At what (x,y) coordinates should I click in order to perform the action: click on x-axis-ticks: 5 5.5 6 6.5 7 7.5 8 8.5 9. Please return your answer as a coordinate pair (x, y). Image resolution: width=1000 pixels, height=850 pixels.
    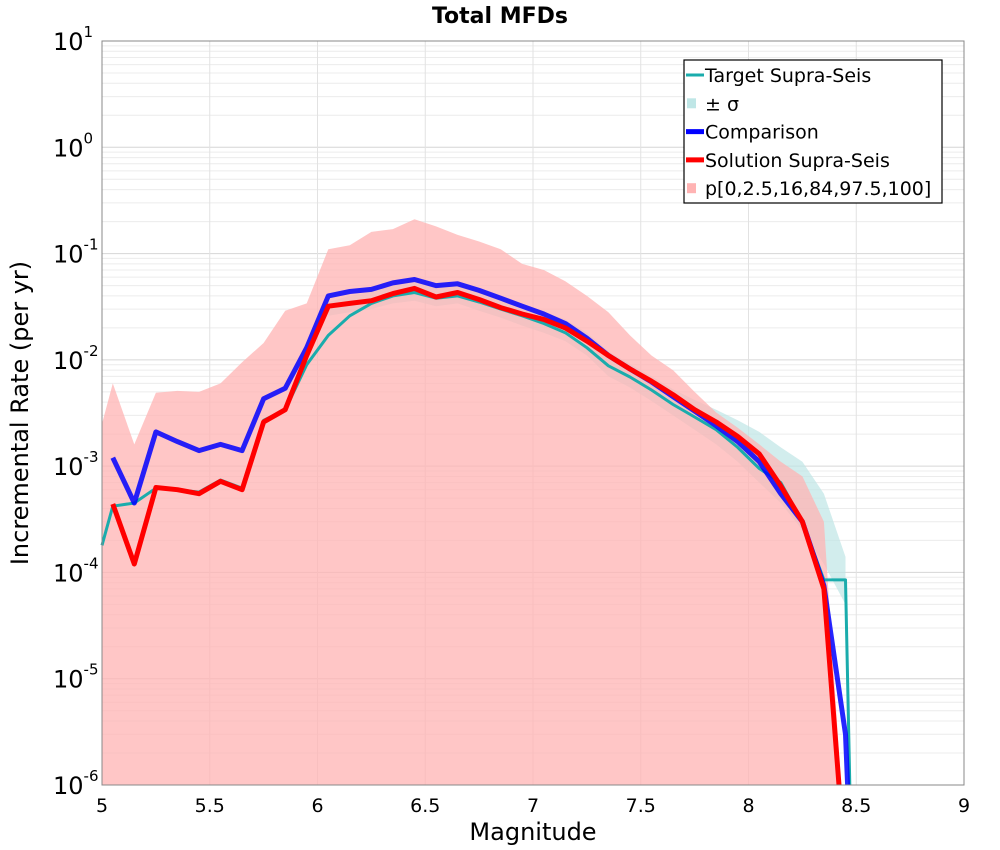
    Looking at the image, I should click on (533, 806).